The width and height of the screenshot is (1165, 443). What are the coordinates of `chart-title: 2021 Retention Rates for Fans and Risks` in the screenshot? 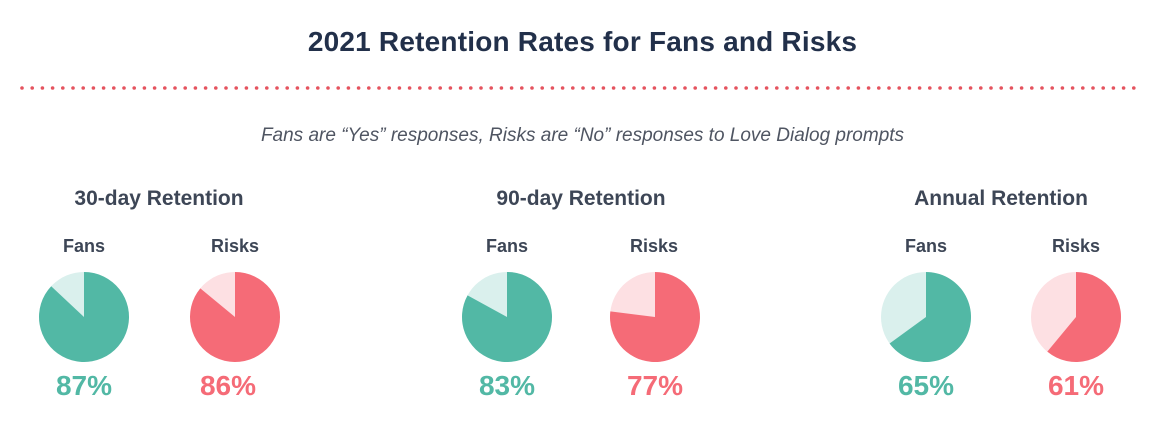 It's located at (582, 41).